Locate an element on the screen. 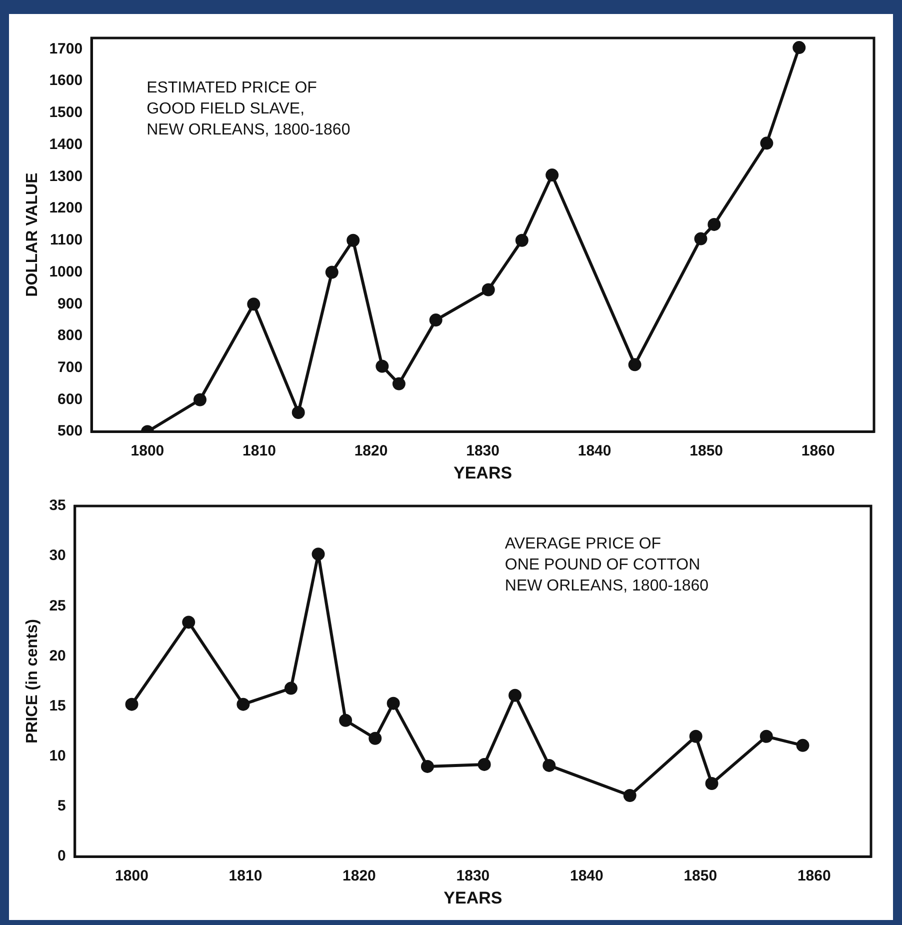 The image size is (902, 925). y-tick-label: 800 is located at coordinates (70, 335).